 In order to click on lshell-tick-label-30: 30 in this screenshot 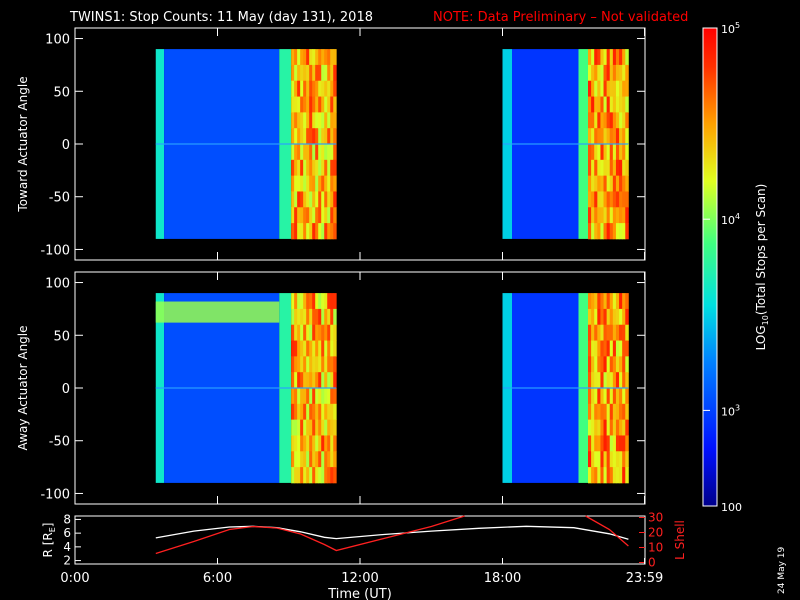, I will do `click(655, 518)`.